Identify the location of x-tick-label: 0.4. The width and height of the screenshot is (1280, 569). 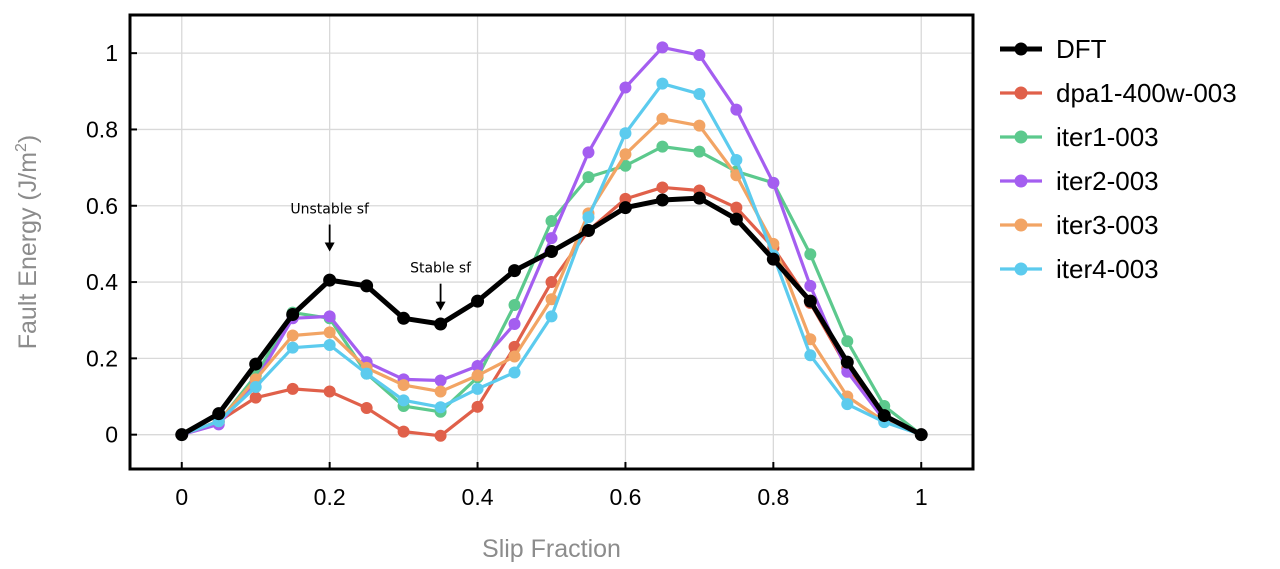
(478, 497).